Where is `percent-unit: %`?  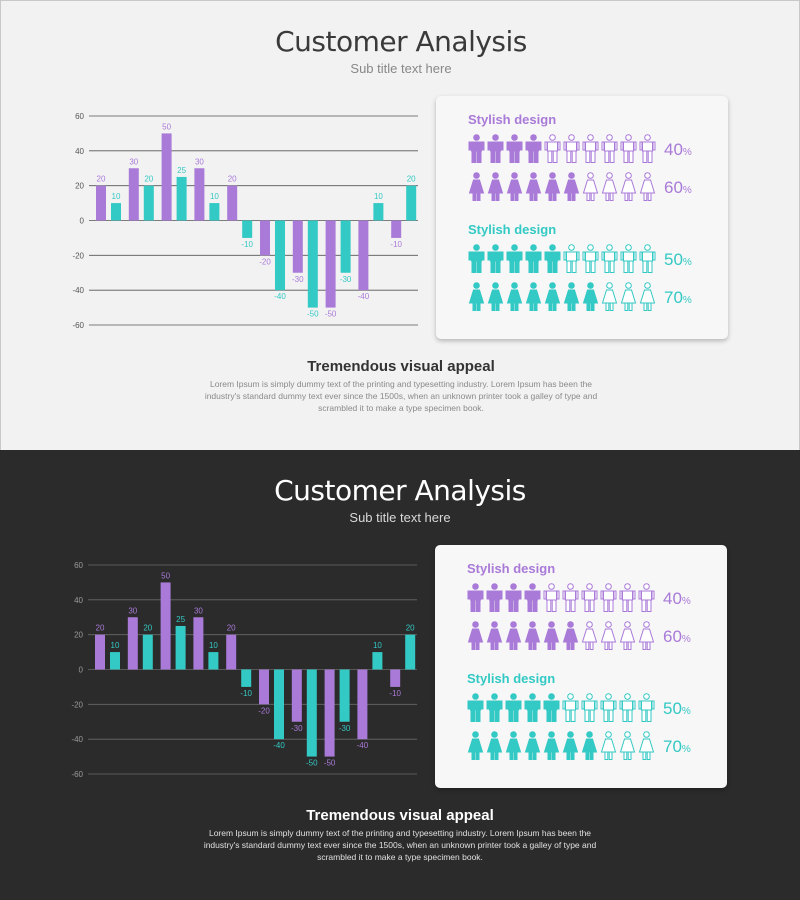
percent-unit: % is located at coordinates (686, 711).